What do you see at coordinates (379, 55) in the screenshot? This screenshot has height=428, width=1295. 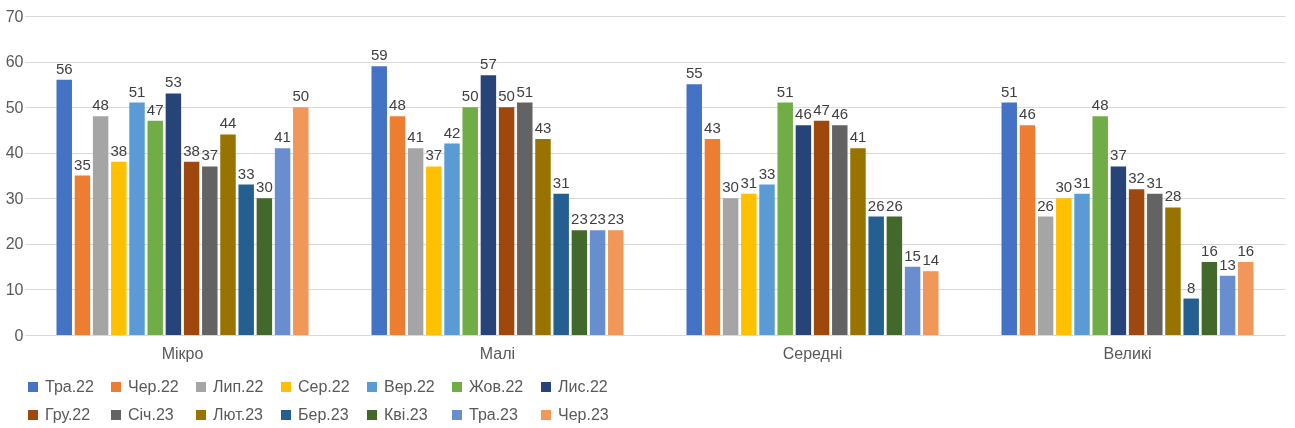 I see `data-label: 59` at bounding box center [379, 55].